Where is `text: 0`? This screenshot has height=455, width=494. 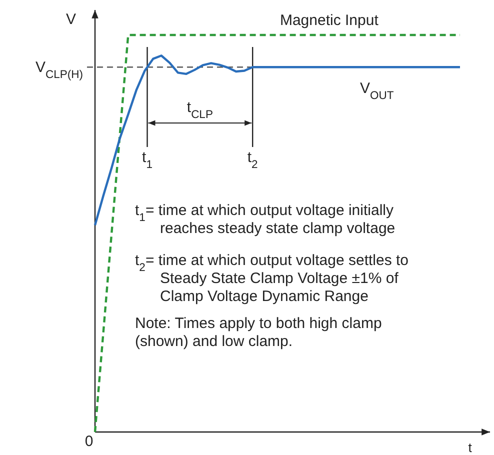 text: 0 is located at coordinates (89, 441).